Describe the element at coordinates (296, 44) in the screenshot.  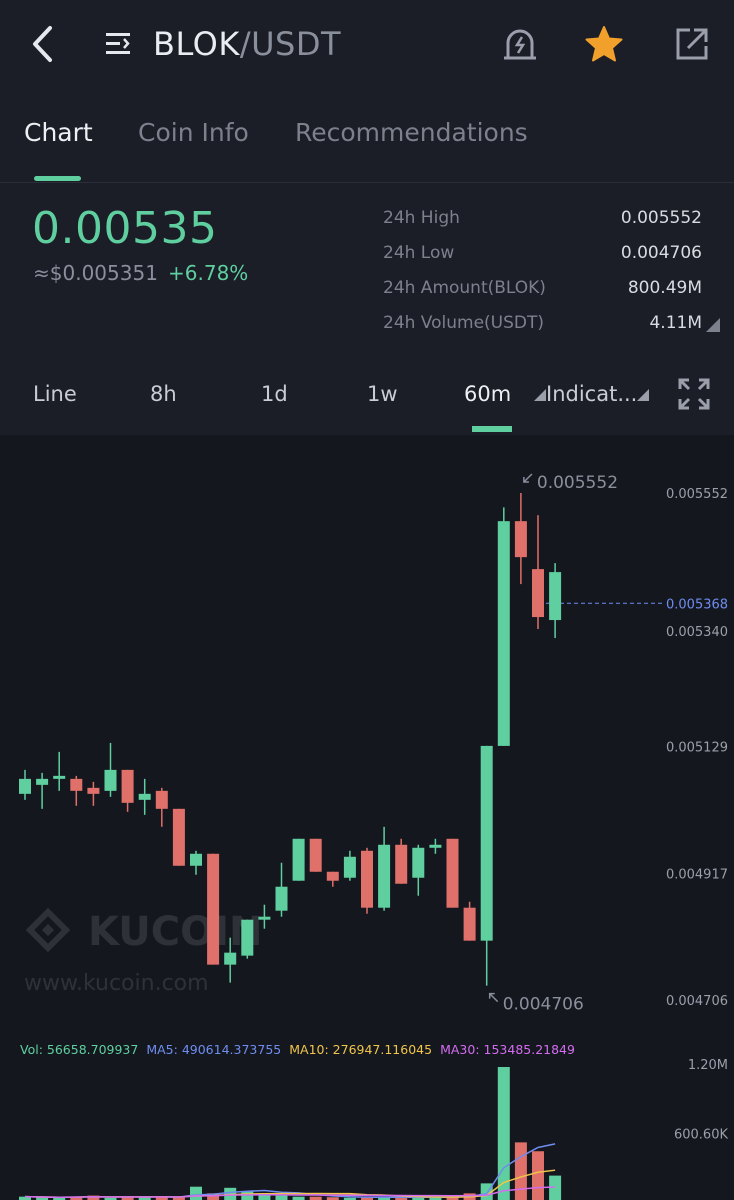
I see `pair-quote: USDT` at that location.